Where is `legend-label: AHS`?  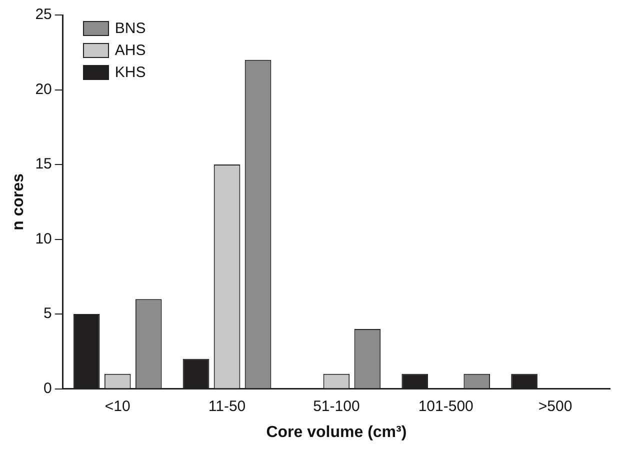 legend-label: AHS is located at coordinates (130, 50).